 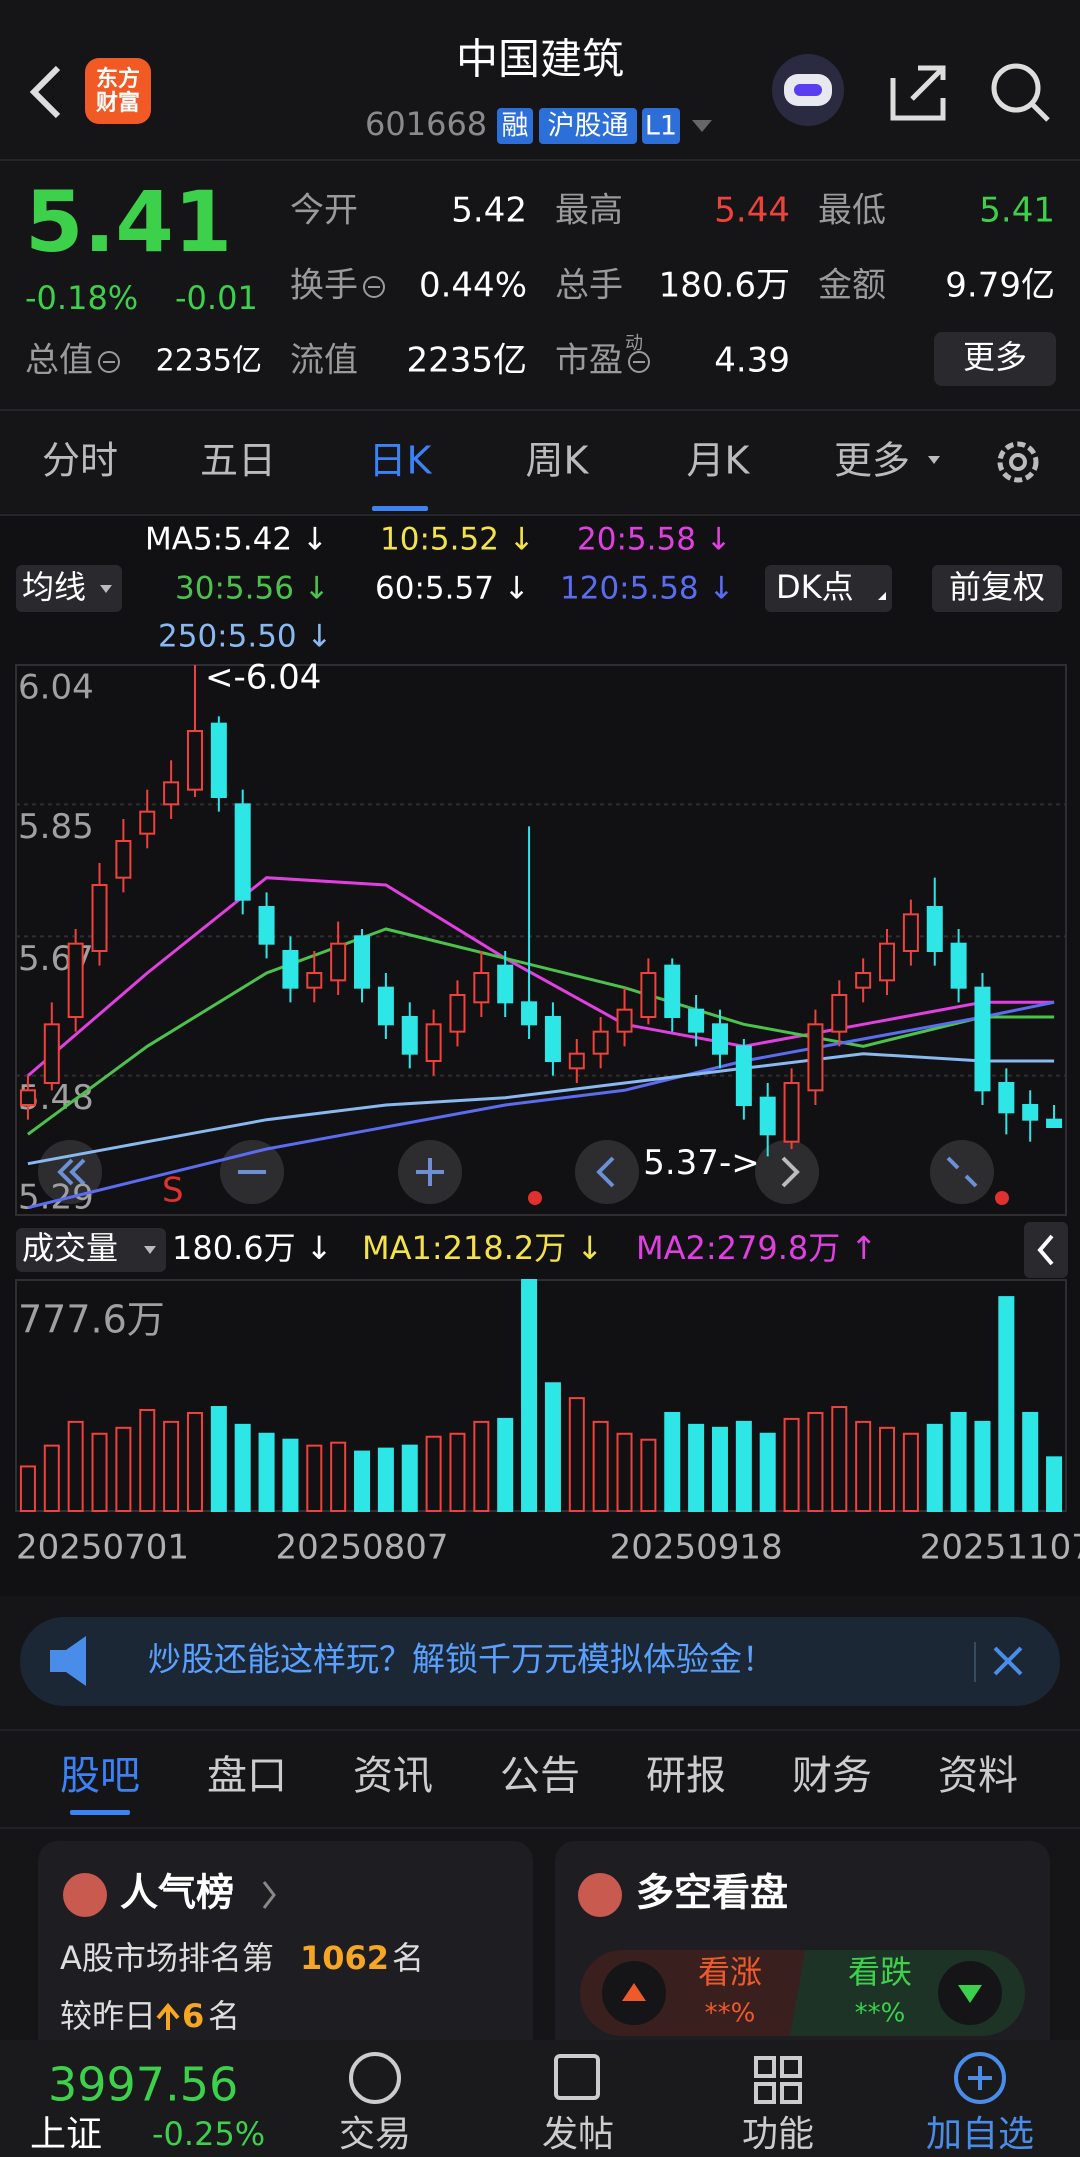 I want to click on ma-button, so click(x=69, y=588).